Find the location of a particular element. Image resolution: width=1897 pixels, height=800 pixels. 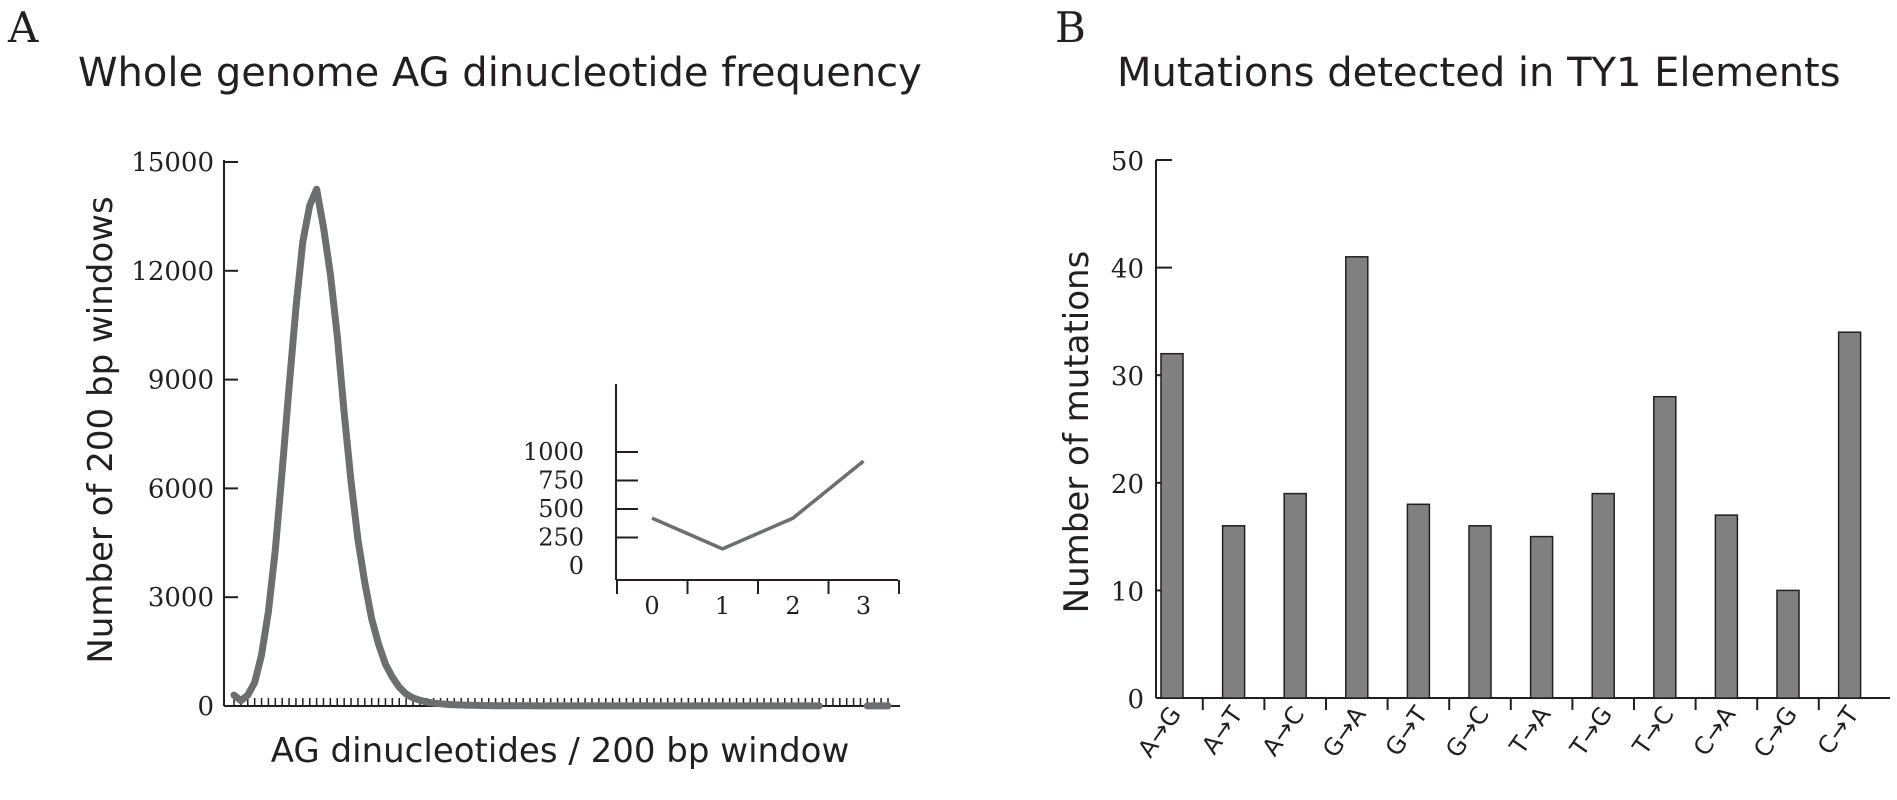

chart-title-a: Whole genome AG dinucleotide frequency is located at coordinates (500, 73).